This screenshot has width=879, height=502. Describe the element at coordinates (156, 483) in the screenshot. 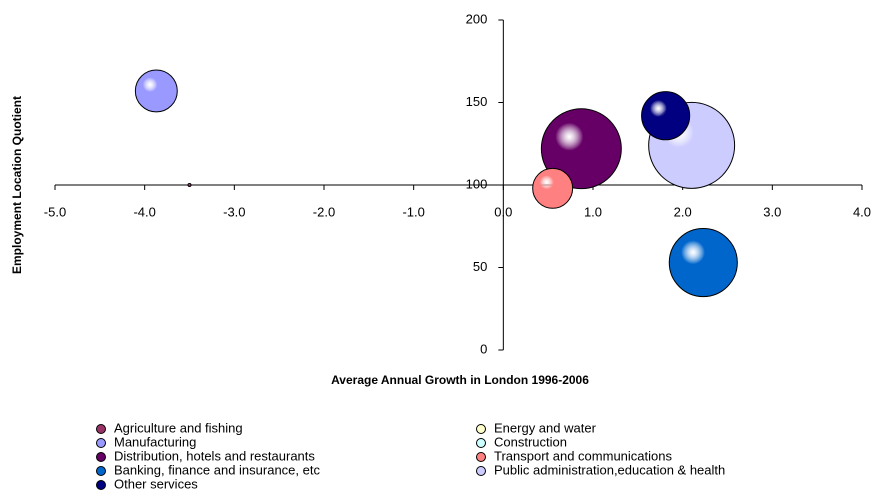

I see `legend-label: Other services` at that location.